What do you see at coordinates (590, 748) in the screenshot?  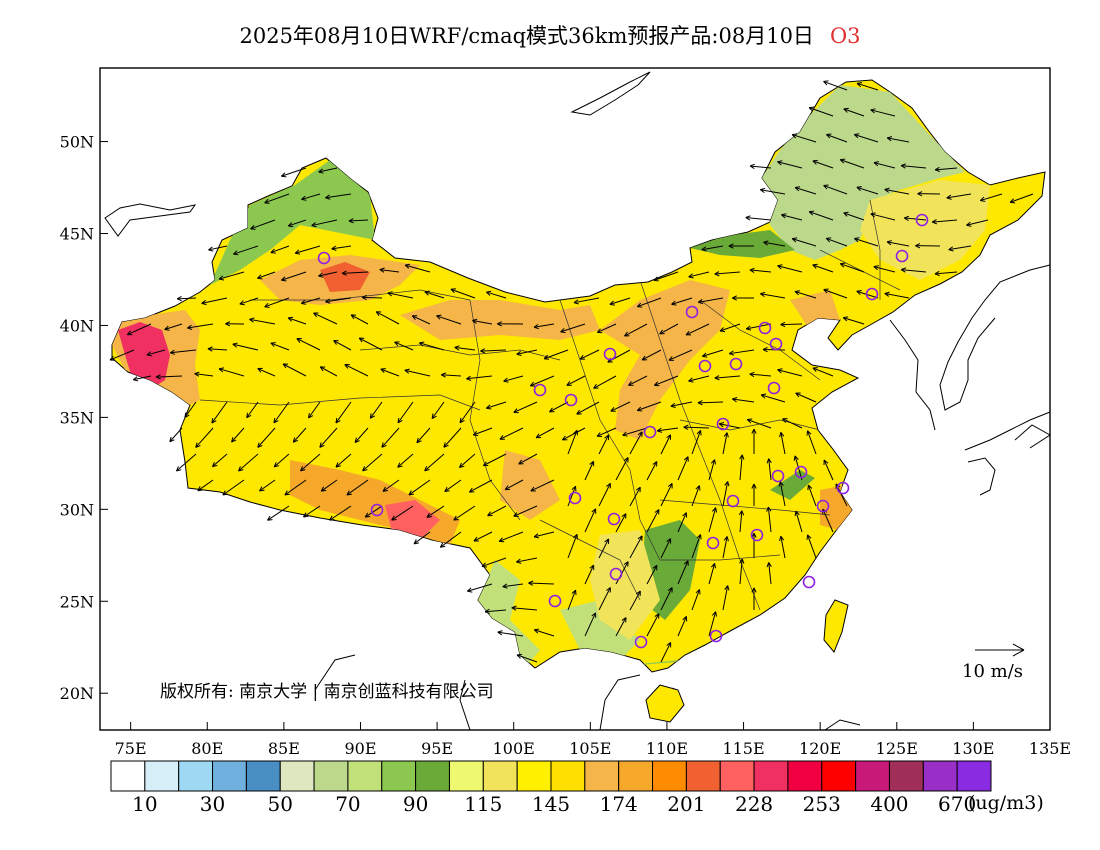 I see `lon-tick-label: 105E` at bounding box center [590, 748].